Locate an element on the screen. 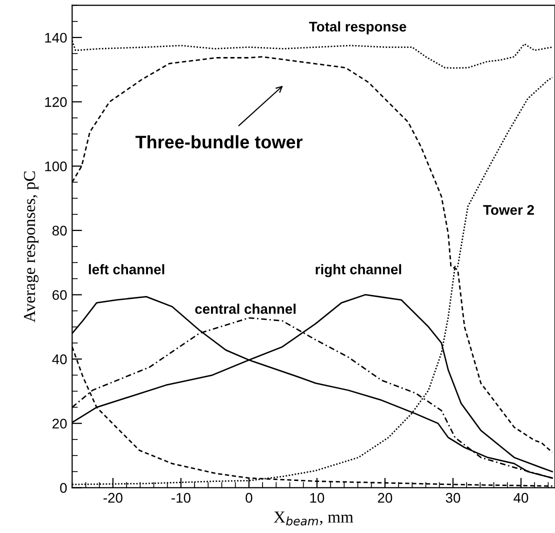 Image resolution: width=555 pixels, height=533 pixels. x-axis-title: X$_{beam}$, mm is located at coordinates (314, 519).